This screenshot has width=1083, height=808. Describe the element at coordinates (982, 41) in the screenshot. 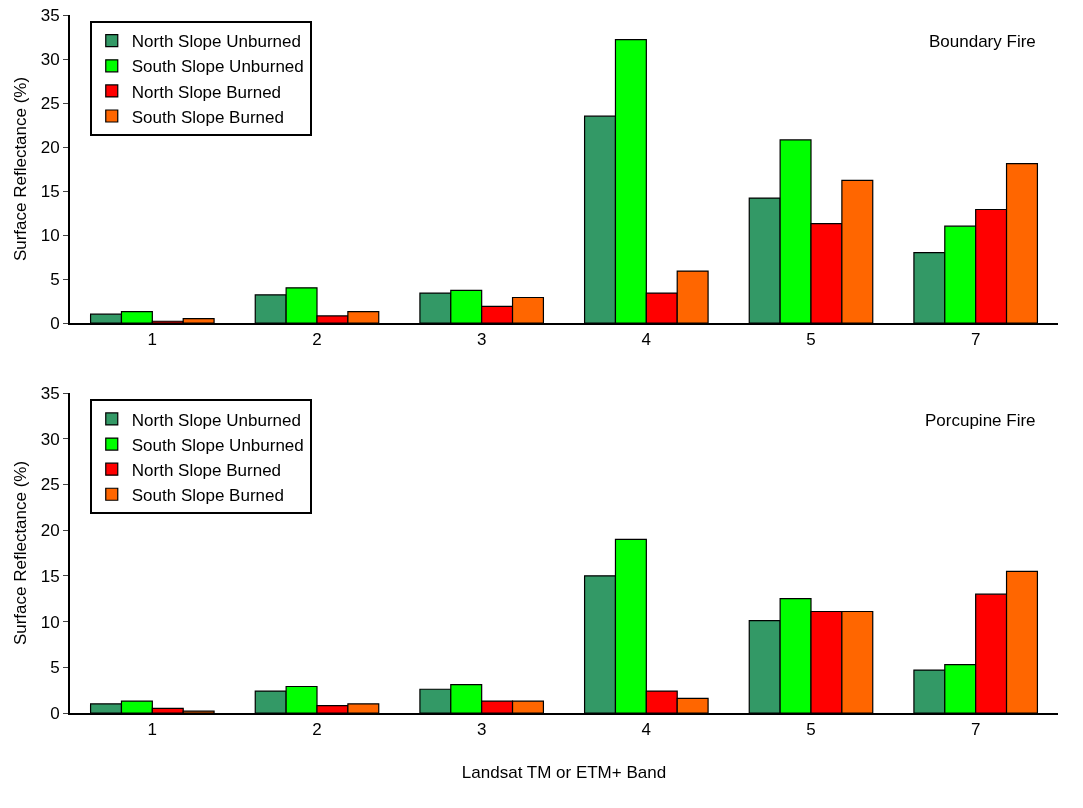

I see `annotation: Boundary Fire` at that location.